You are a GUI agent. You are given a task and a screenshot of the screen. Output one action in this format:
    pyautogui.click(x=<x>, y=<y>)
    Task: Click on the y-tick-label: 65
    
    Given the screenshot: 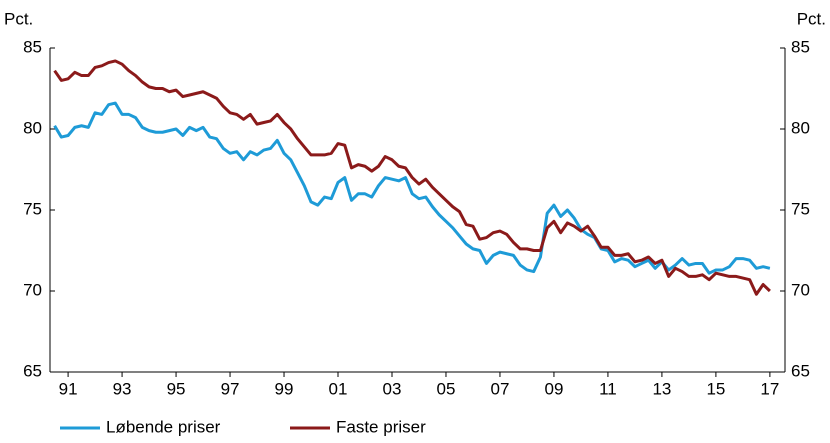 What is the action you would take?
    pyautogui.click(x=32, y=370)
    